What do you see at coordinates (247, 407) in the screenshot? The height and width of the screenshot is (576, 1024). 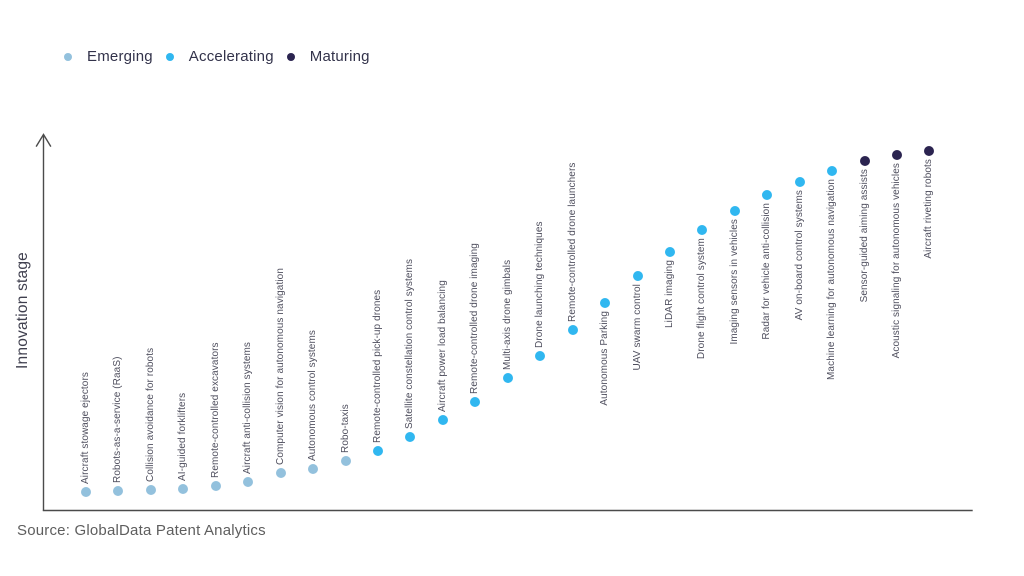 I see `data-point-label: Aircraft anti-collision systems` at bounding box center [247, 407].